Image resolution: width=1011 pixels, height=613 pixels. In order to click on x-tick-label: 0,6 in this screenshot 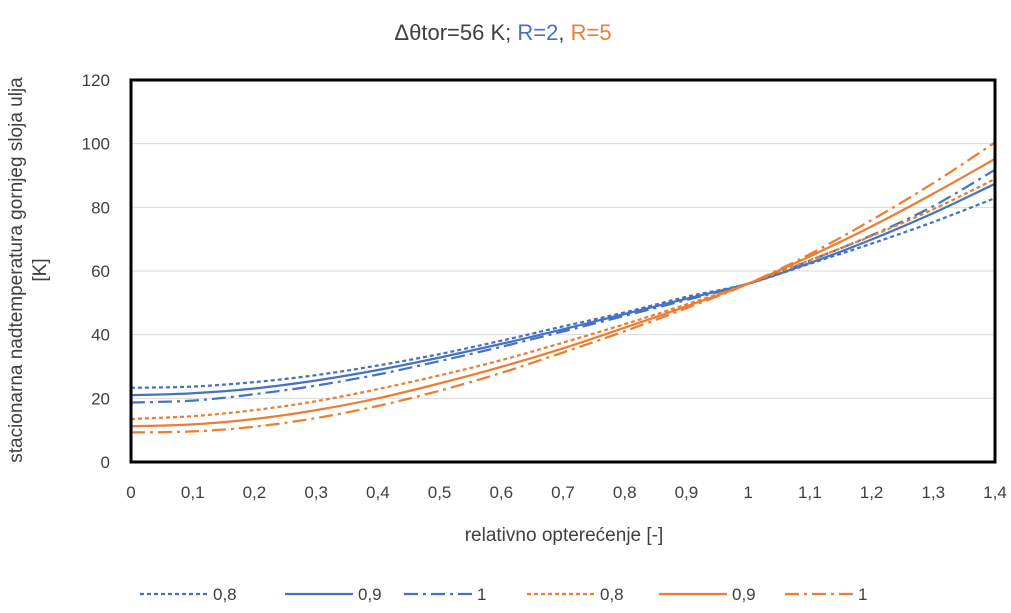, I will do `click(501, 492)`.